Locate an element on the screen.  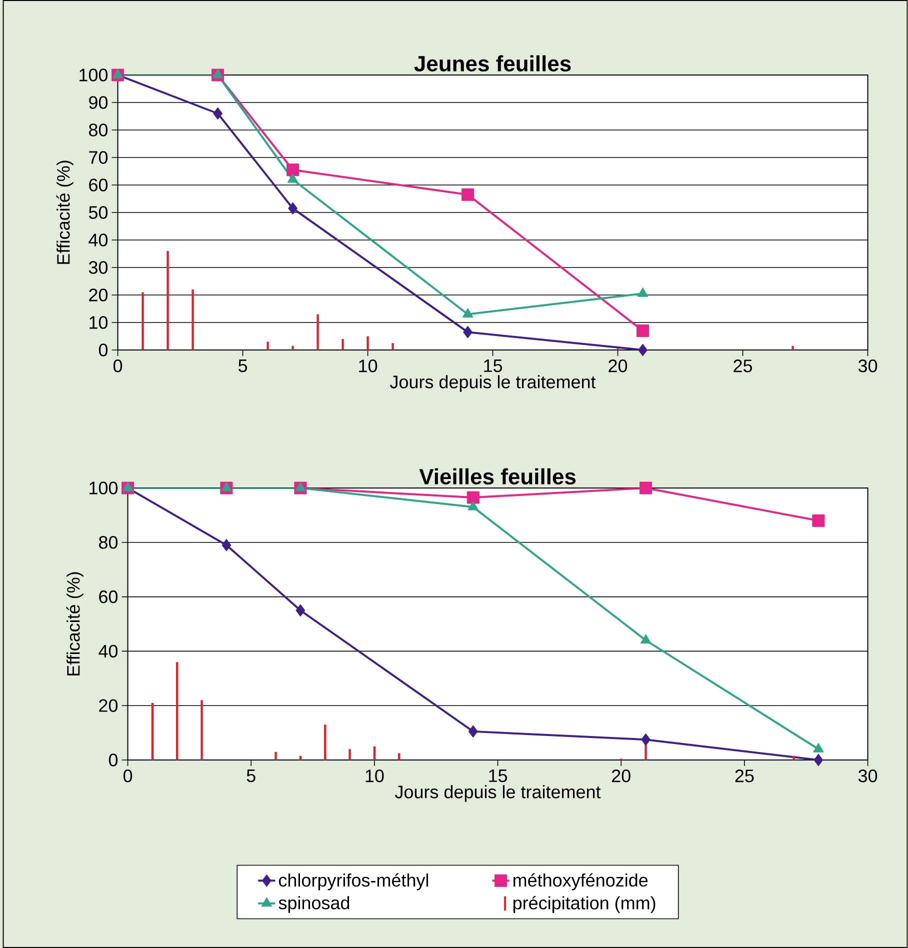
legend-label: méthoxyfénozide is located at coordinates (581, 881).